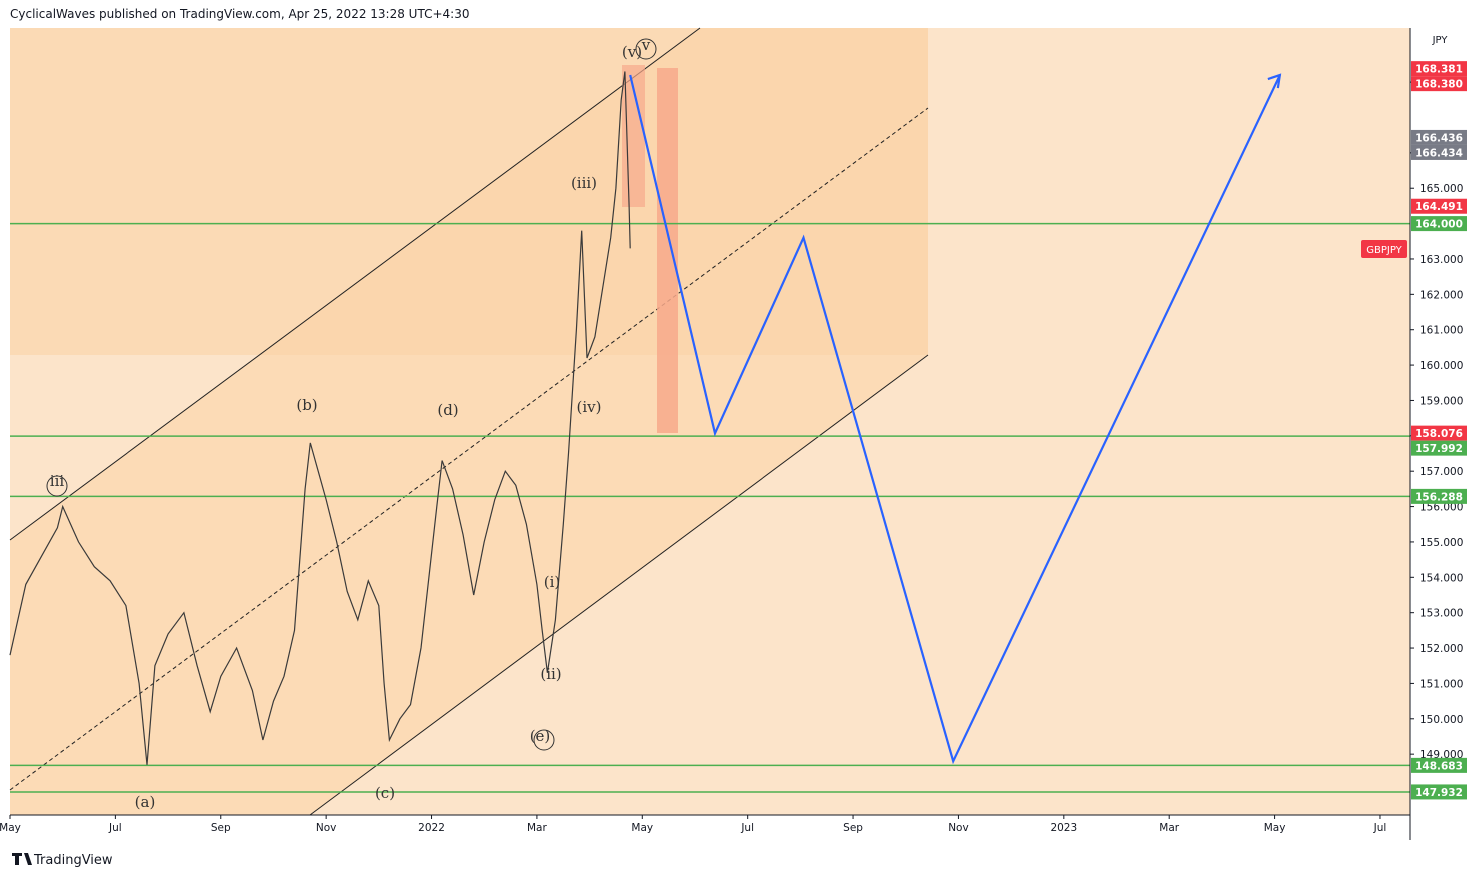  What do you see at coordinates (589, 407) in the screenshot?
I see `wave-label: (iv)` at bounding box center [589, 407].